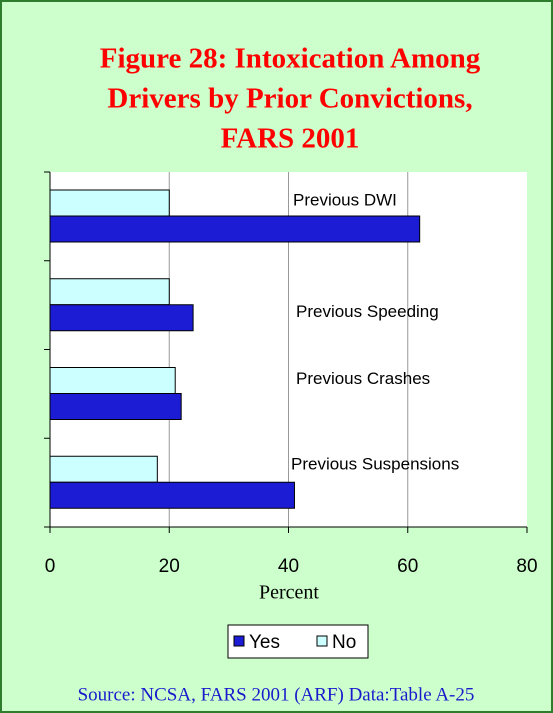 The image size is (553, 713). What do you see at coordinates (289, 593) in the screenshot?
I see `x-axis-label: Percent` at bounding box center [289, 593].